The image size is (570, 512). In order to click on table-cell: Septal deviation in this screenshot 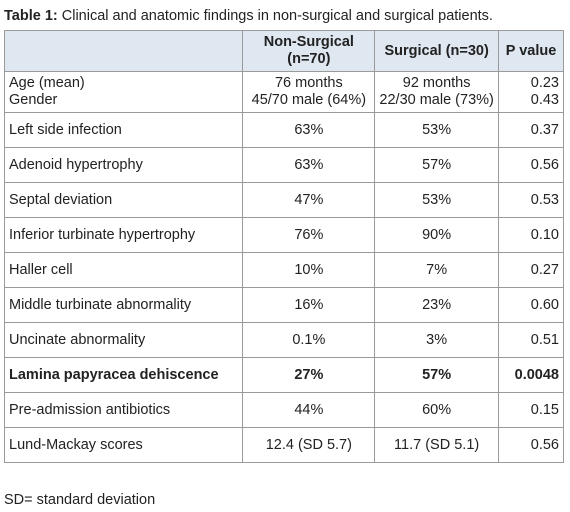, I will do `click(123, 200)`.